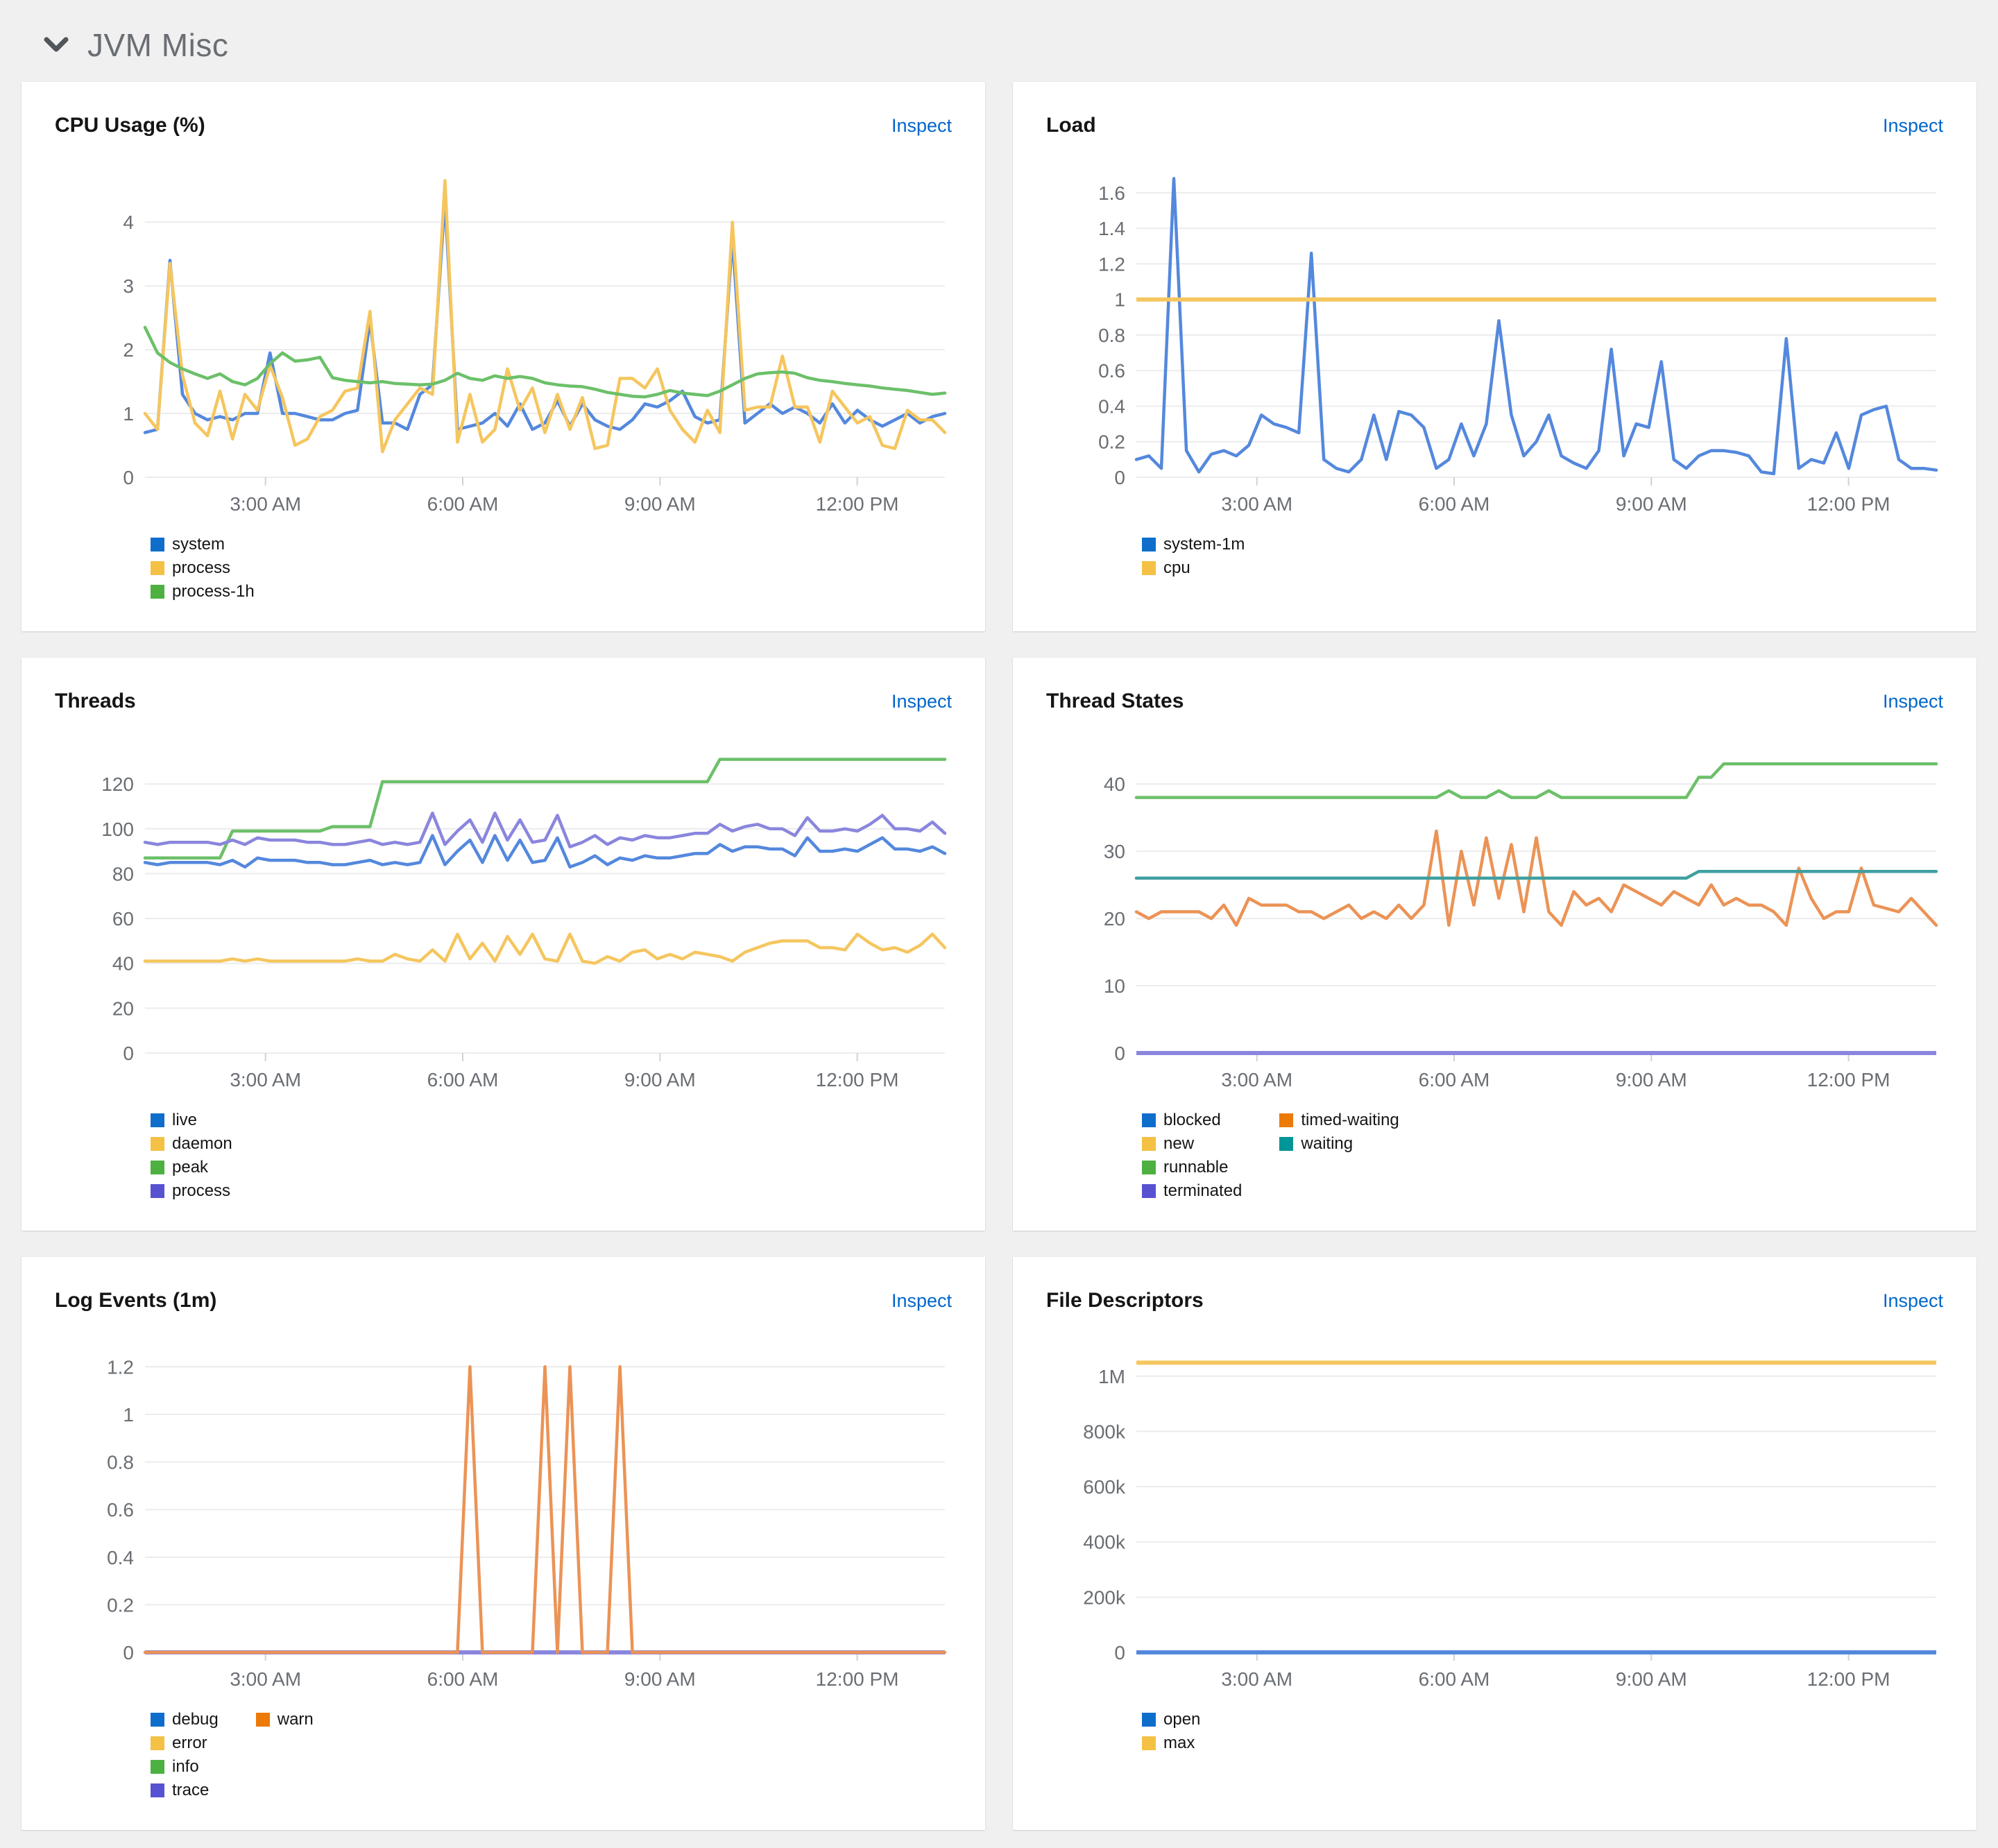  I want to click on series-system-1m, so click(1536, 326).